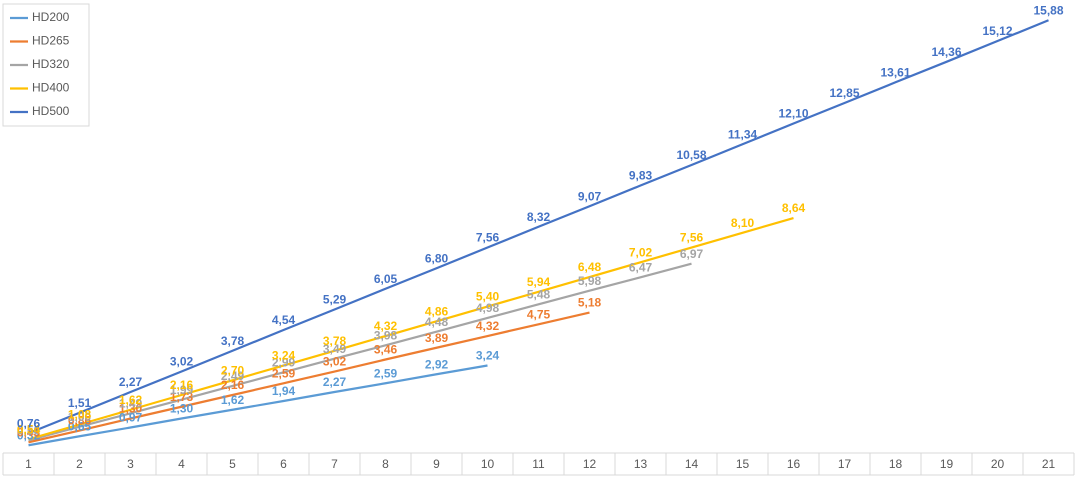 Image resolution: width=1075 pixels, height=477 pixels. What do you see at coordinates (488, 464) in the screenshot?
I see `x-tick-label: 10` at bounding box center [488, 464].